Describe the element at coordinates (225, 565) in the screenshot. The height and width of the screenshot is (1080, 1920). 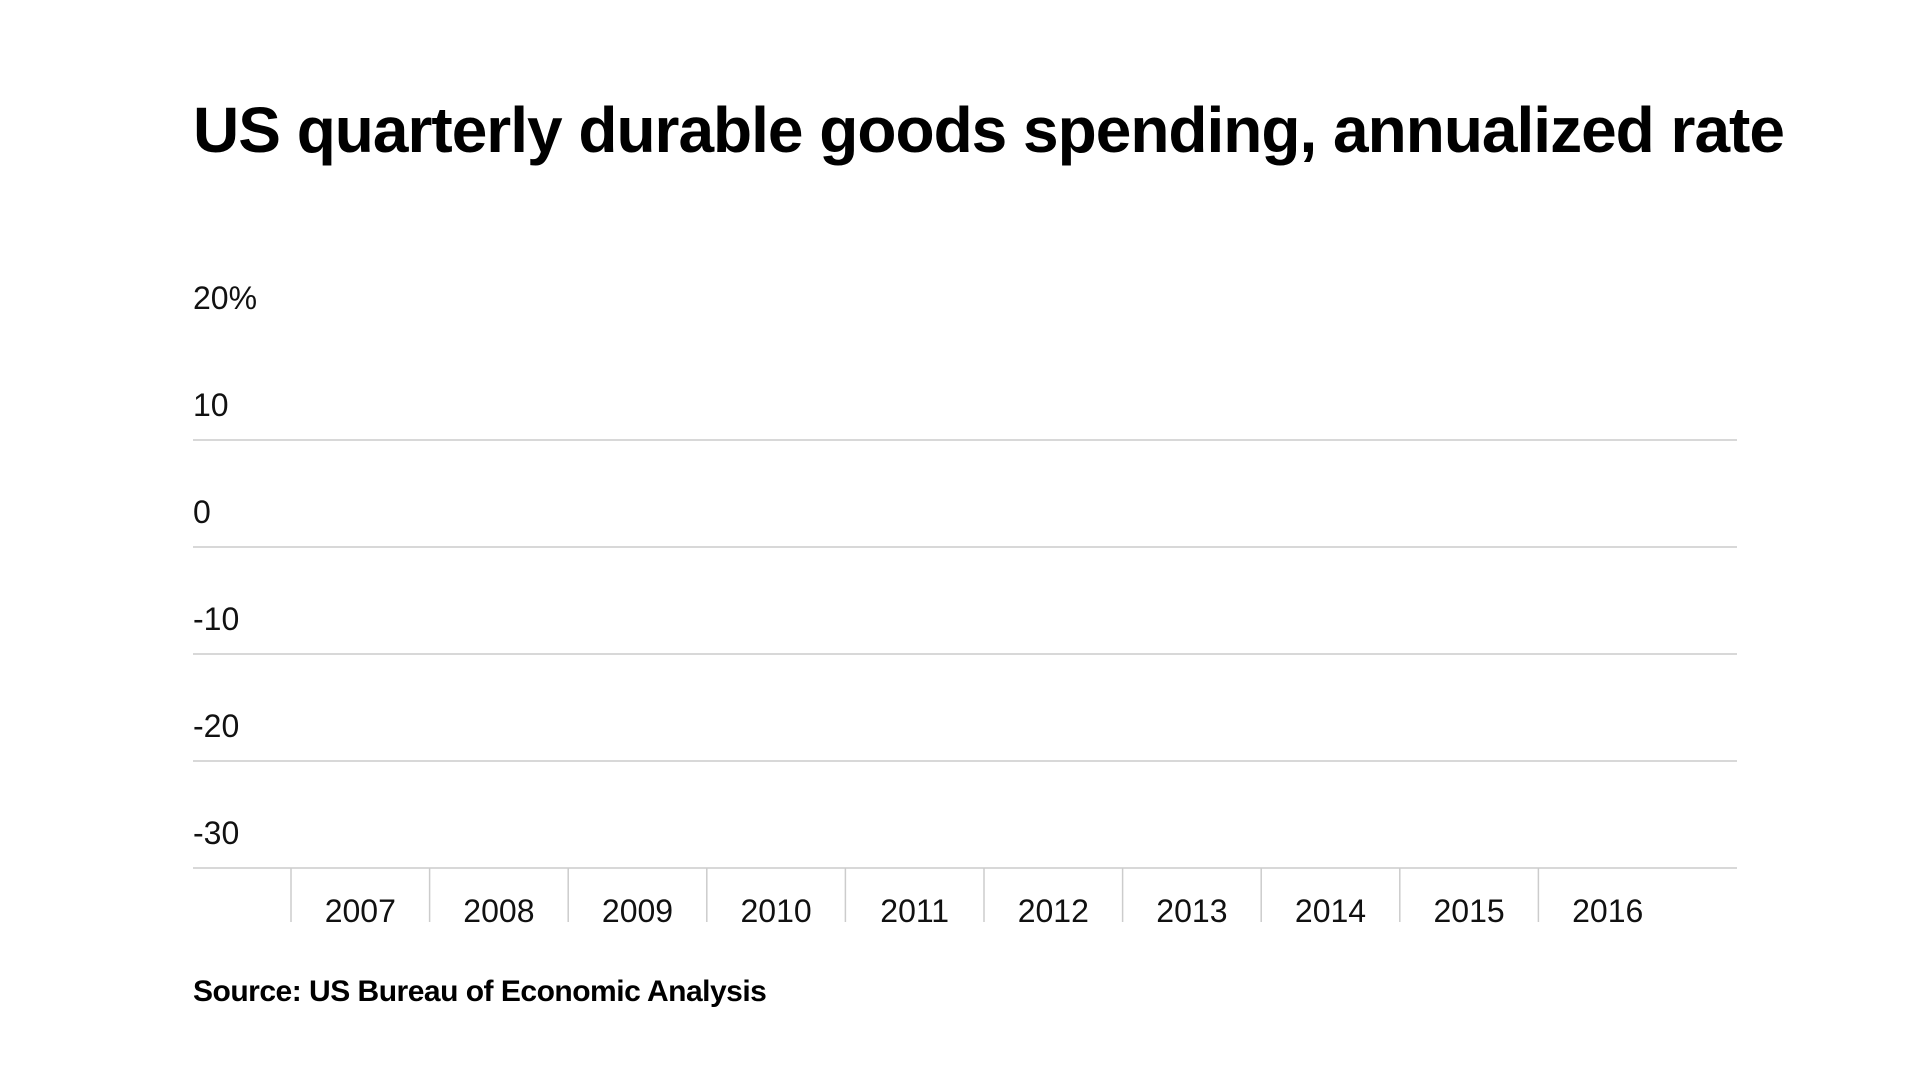
I see `y-axis-tick-labels: 20% 10 0 -10 -20 -30` at that location.